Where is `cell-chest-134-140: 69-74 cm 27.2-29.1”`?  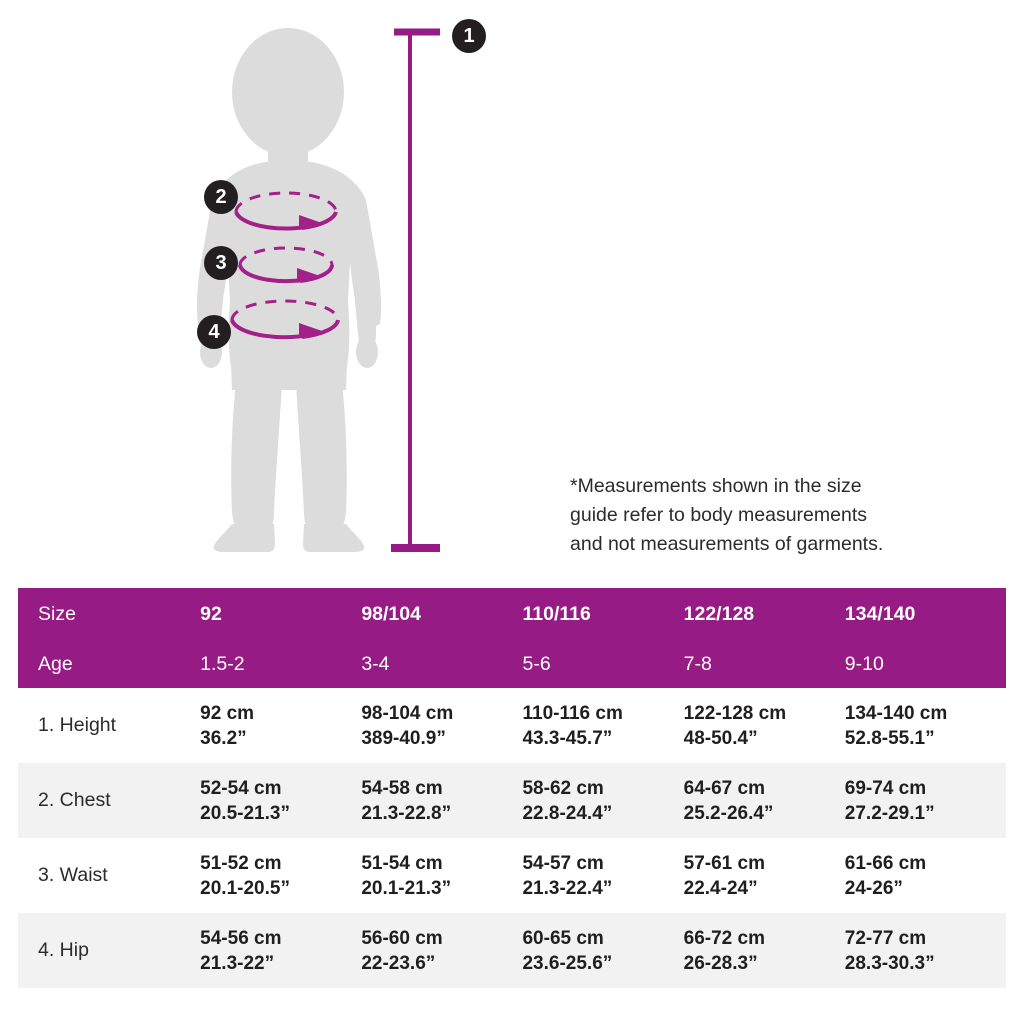
cell-chest-134-140: 69-74 cm 27.2-29.1” is located at coordinates (925, 800).